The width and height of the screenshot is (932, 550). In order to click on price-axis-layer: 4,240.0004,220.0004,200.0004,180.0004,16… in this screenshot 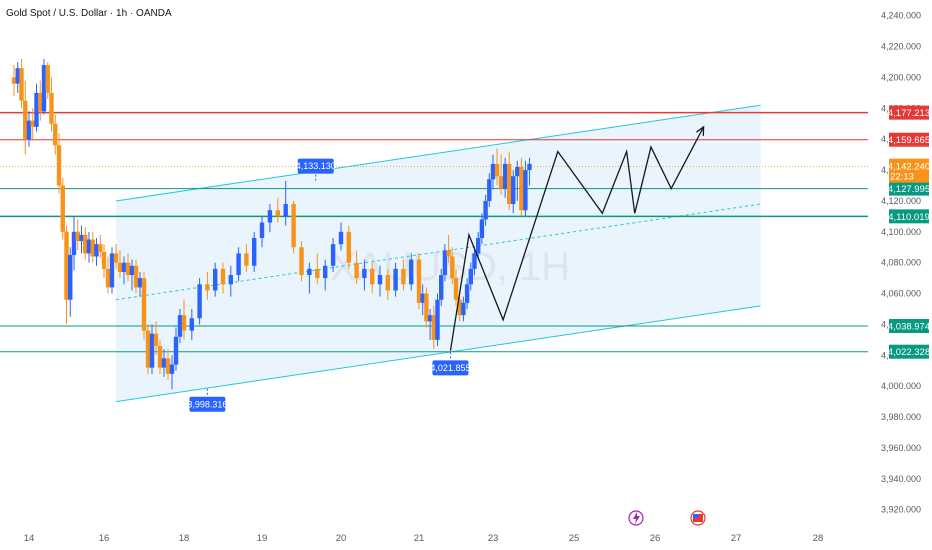, I will do `click(905, 263)`.